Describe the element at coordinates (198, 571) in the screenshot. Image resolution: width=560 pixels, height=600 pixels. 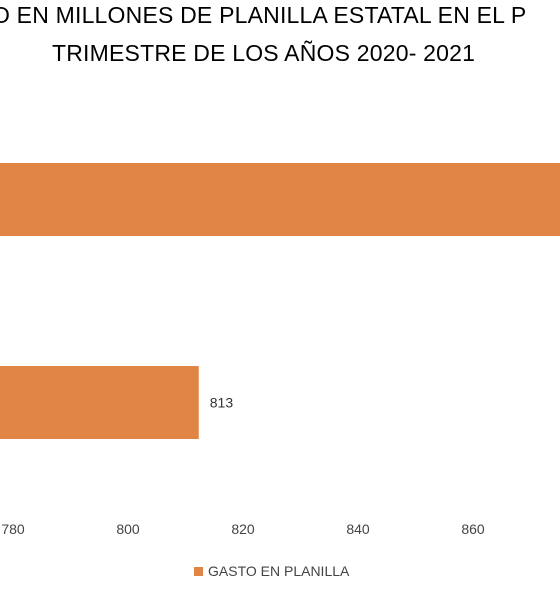
I see `legend-swatch` at that location.